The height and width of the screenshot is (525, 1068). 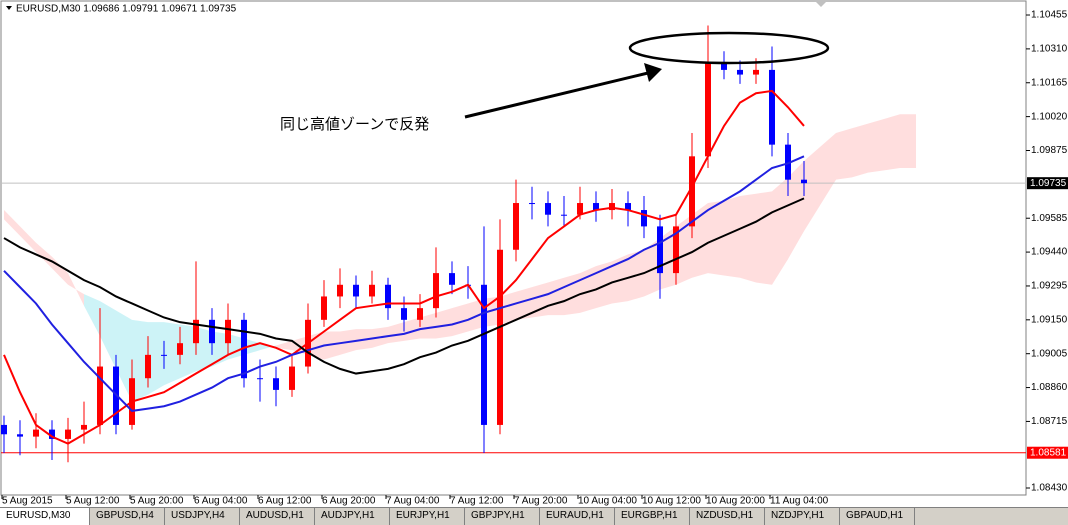 I want to click on y-tick-label: 1.10165, so click(x=1049, y=82).